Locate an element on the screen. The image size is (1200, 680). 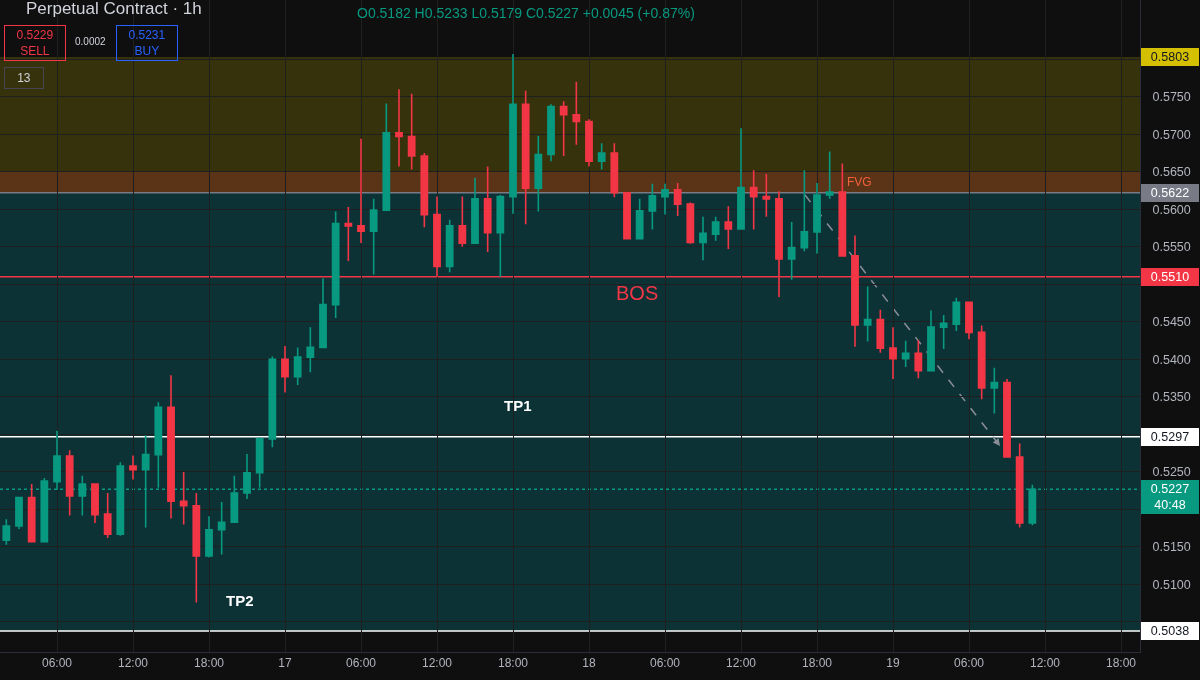
ref-line-label: 0.5622 is located at coordinates (1170, 193).